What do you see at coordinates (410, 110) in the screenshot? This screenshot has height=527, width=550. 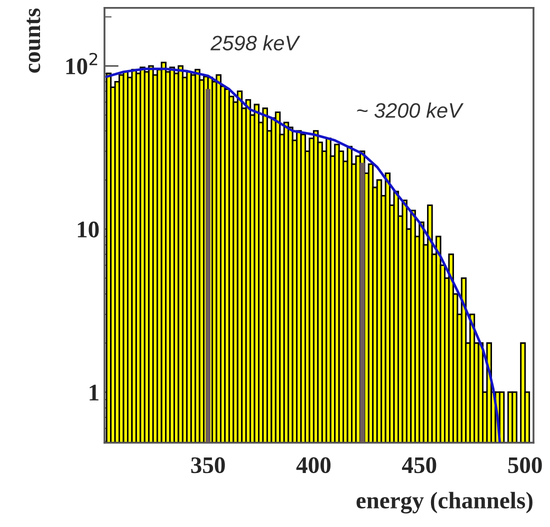 I see `ref-line-label: ~ 3200 keV` at bounding box center [410, 110].